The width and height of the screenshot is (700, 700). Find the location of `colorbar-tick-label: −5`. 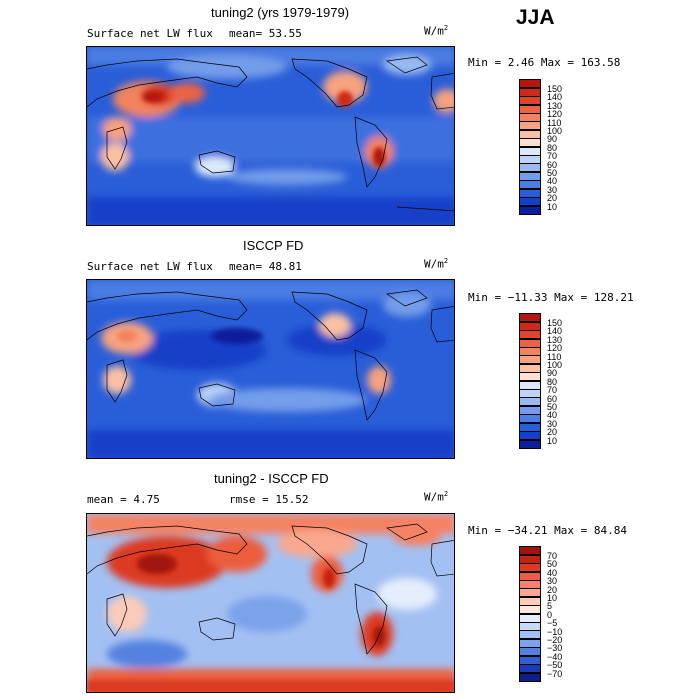

colorbar-tick-label: −5 is located at coordinates (552, 623).